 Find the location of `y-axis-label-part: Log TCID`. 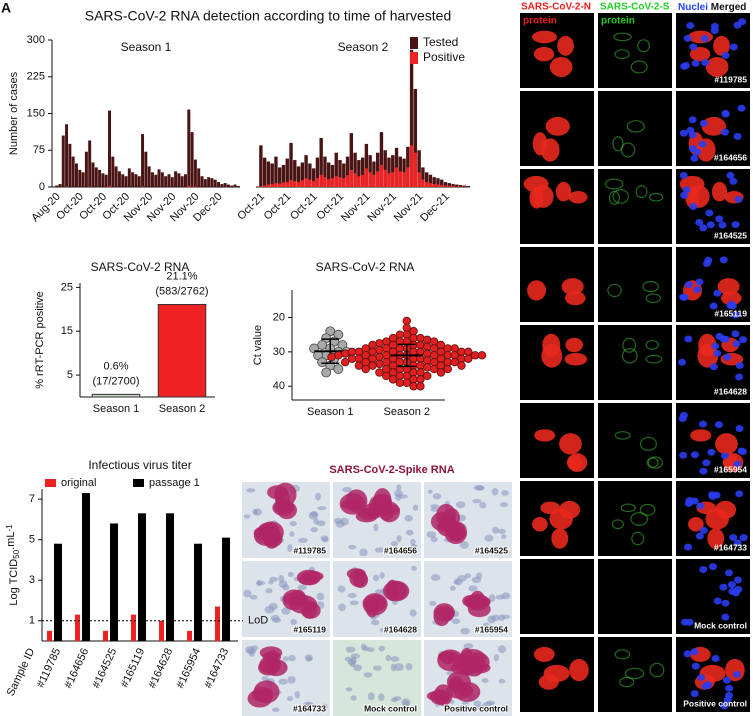

y-axis-label-part: Log TCID is located at coordinates (14, 582).